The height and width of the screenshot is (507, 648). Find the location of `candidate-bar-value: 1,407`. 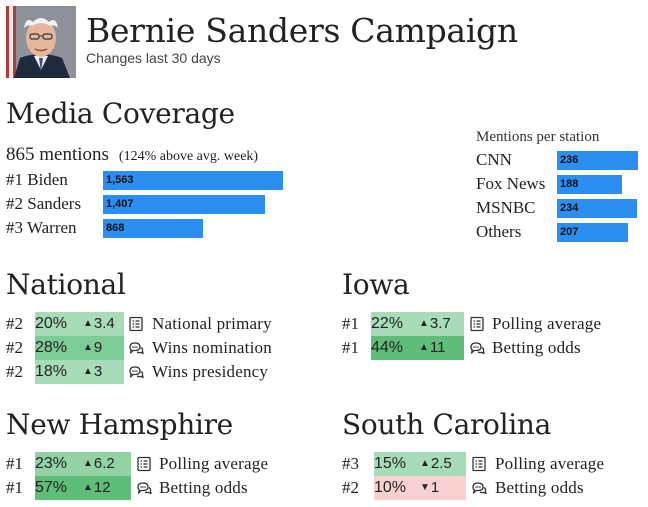

candidate-bar-value: 1,407 is located at coordinates (120, 204).